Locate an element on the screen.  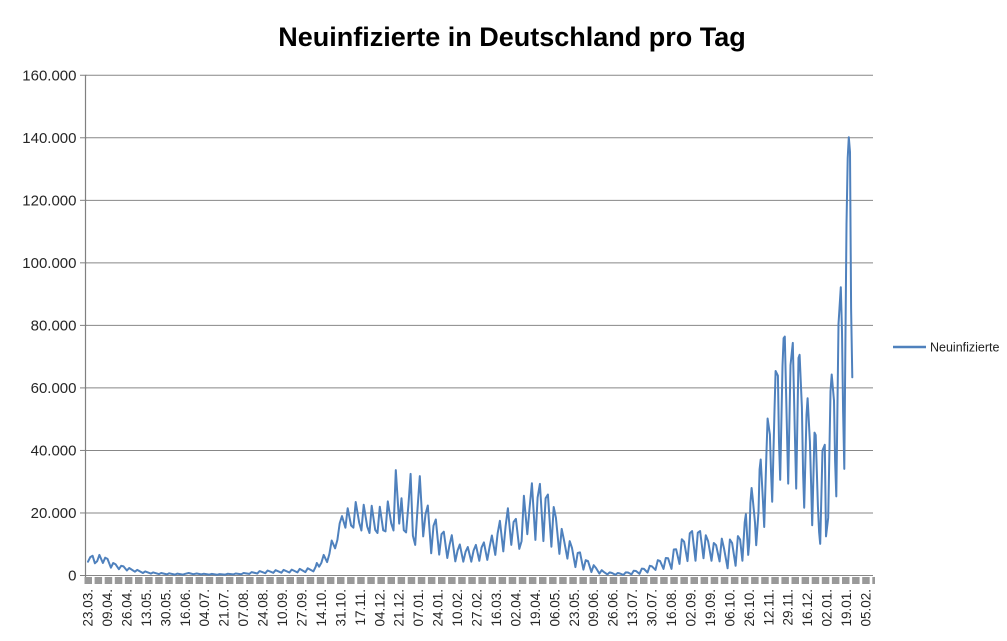
x-axis-tick-label: 07.08. is located at coordinates (243, 608).